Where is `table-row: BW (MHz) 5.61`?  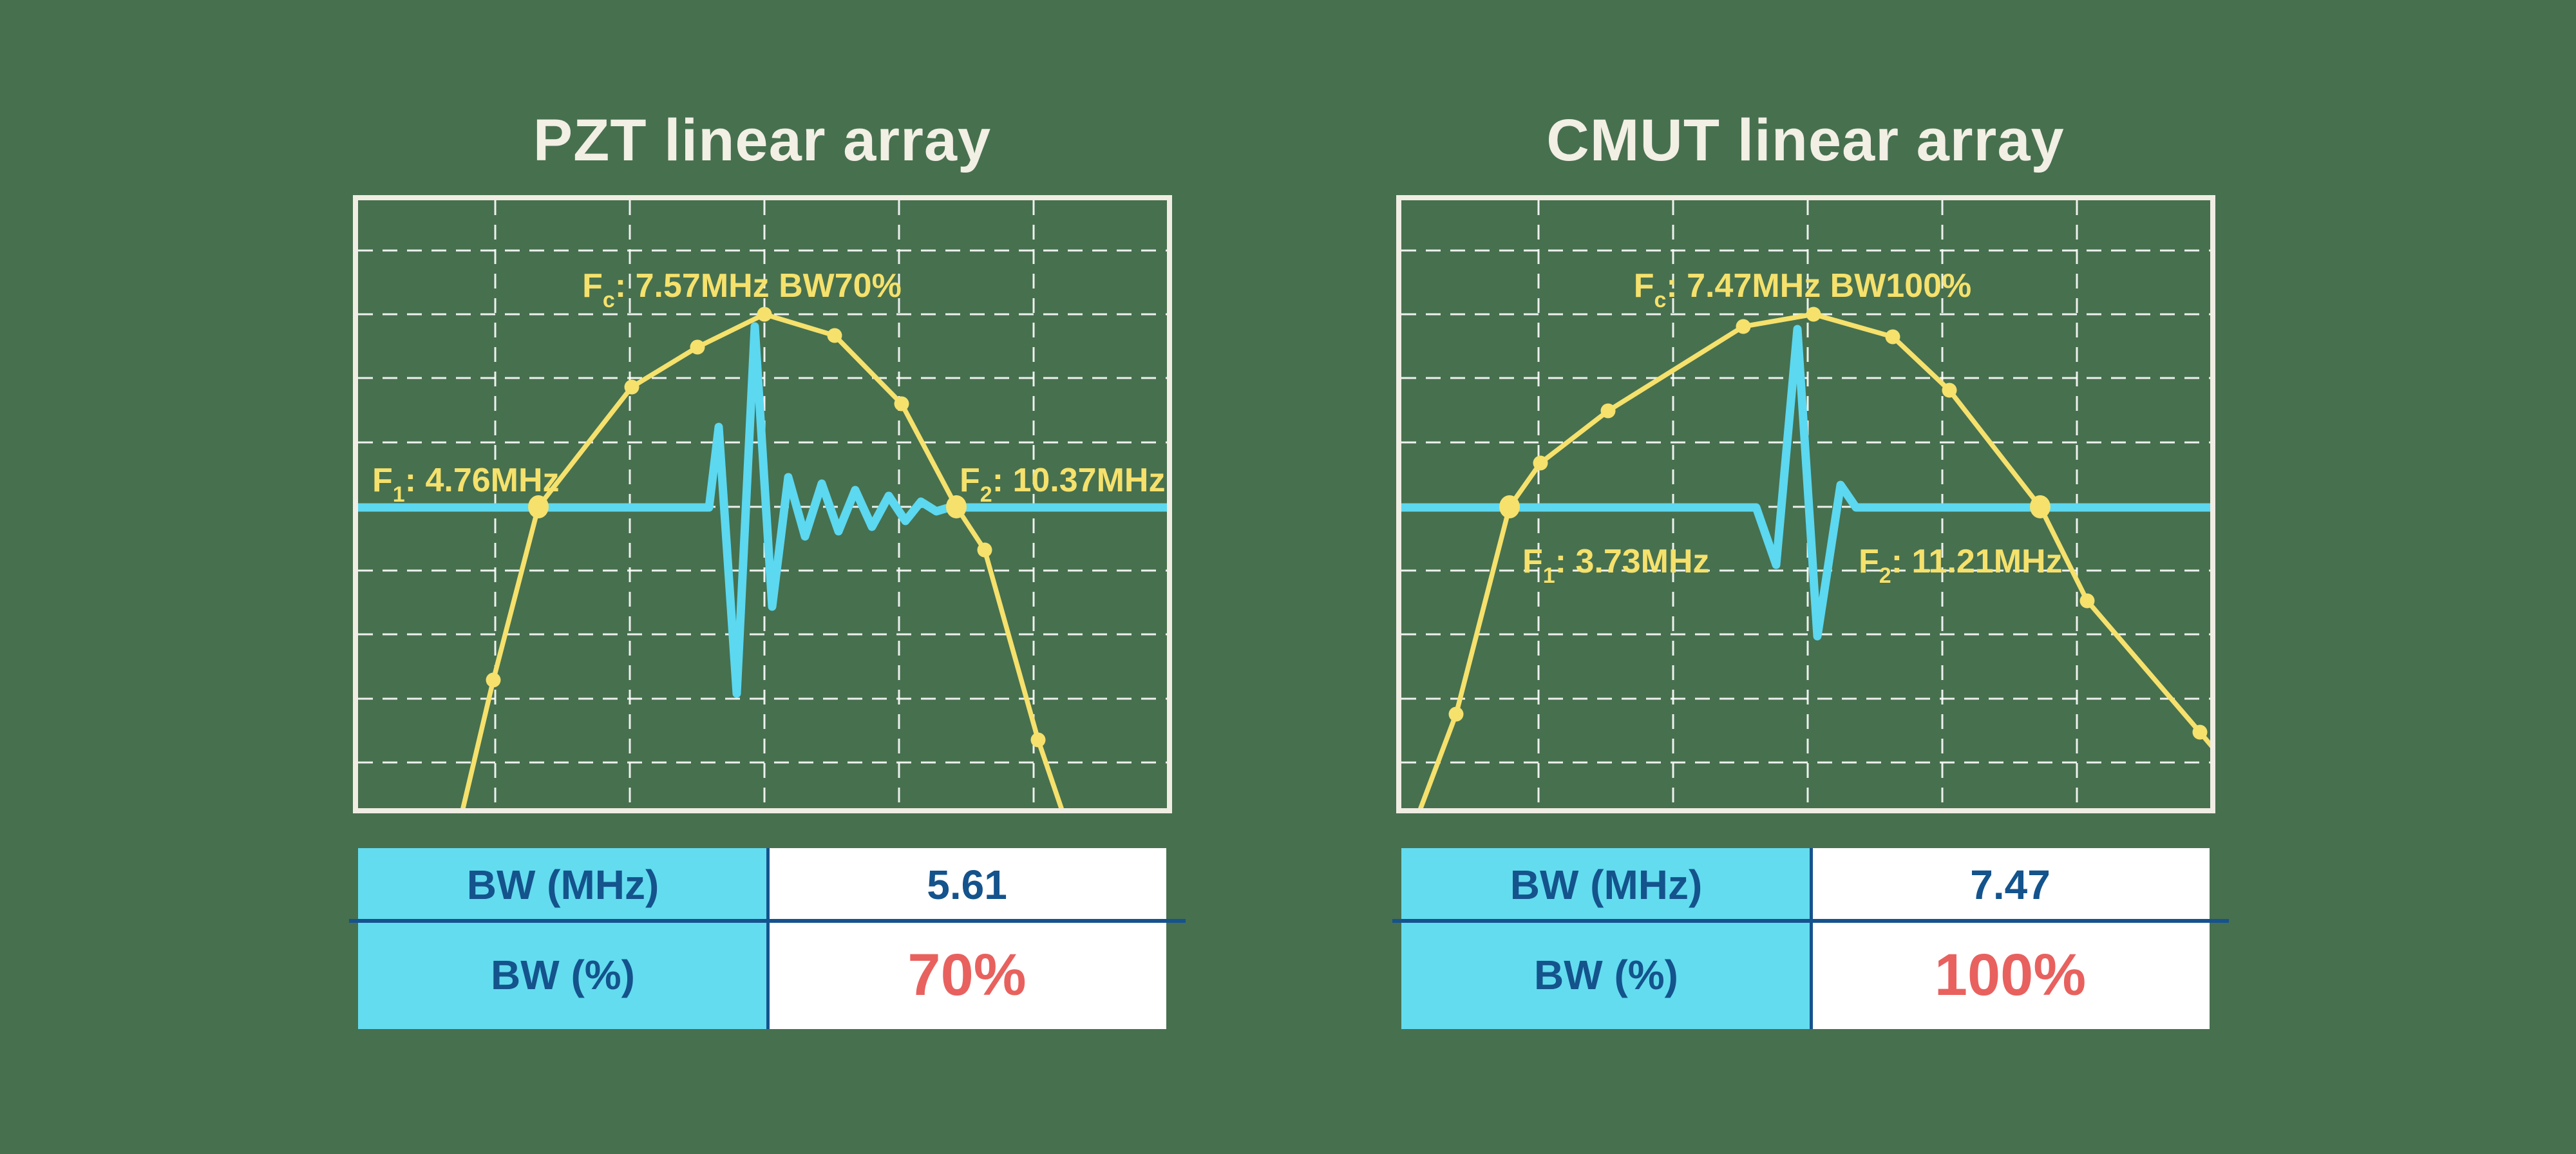
table-row: BW (MHz) 5.61 is located at coordinates (762, 884).